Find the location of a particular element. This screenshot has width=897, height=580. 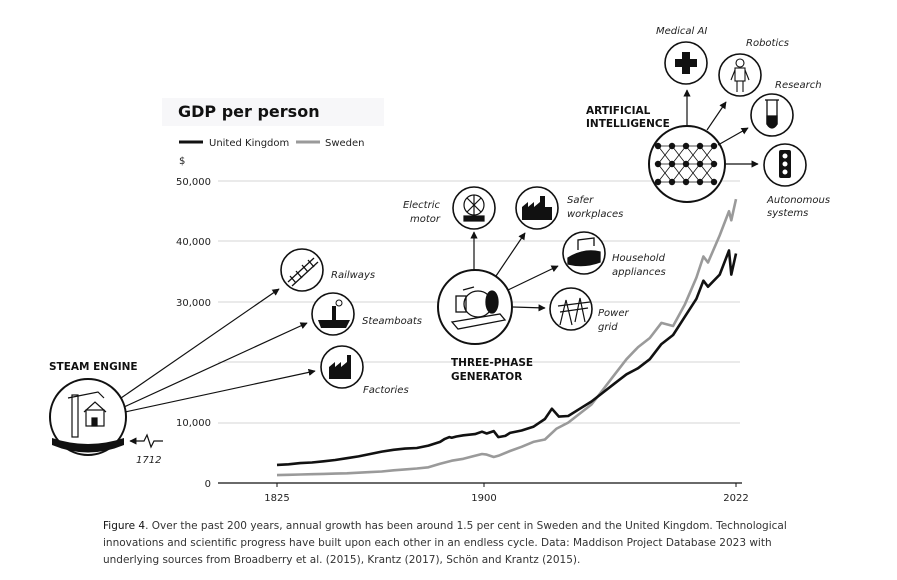

y-tick-40000: 40,000 is located at coordinates (193, 242).